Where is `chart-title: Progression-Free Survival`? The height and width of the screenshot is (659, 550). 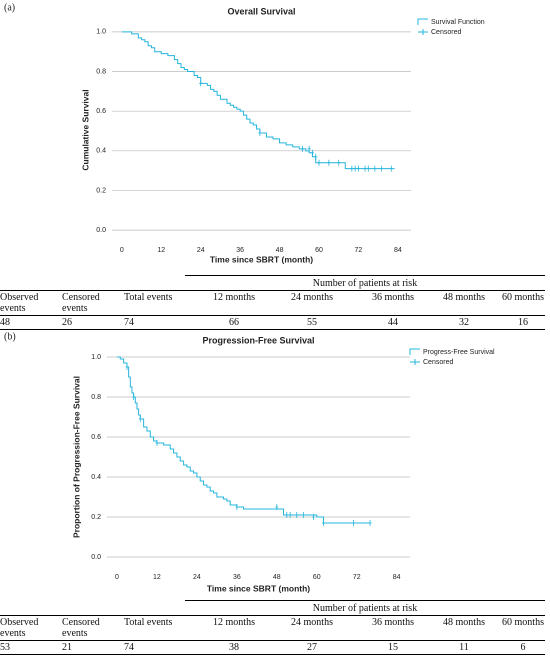
chart-title: Progression-Free Survival is located at coordinates (258, 340).